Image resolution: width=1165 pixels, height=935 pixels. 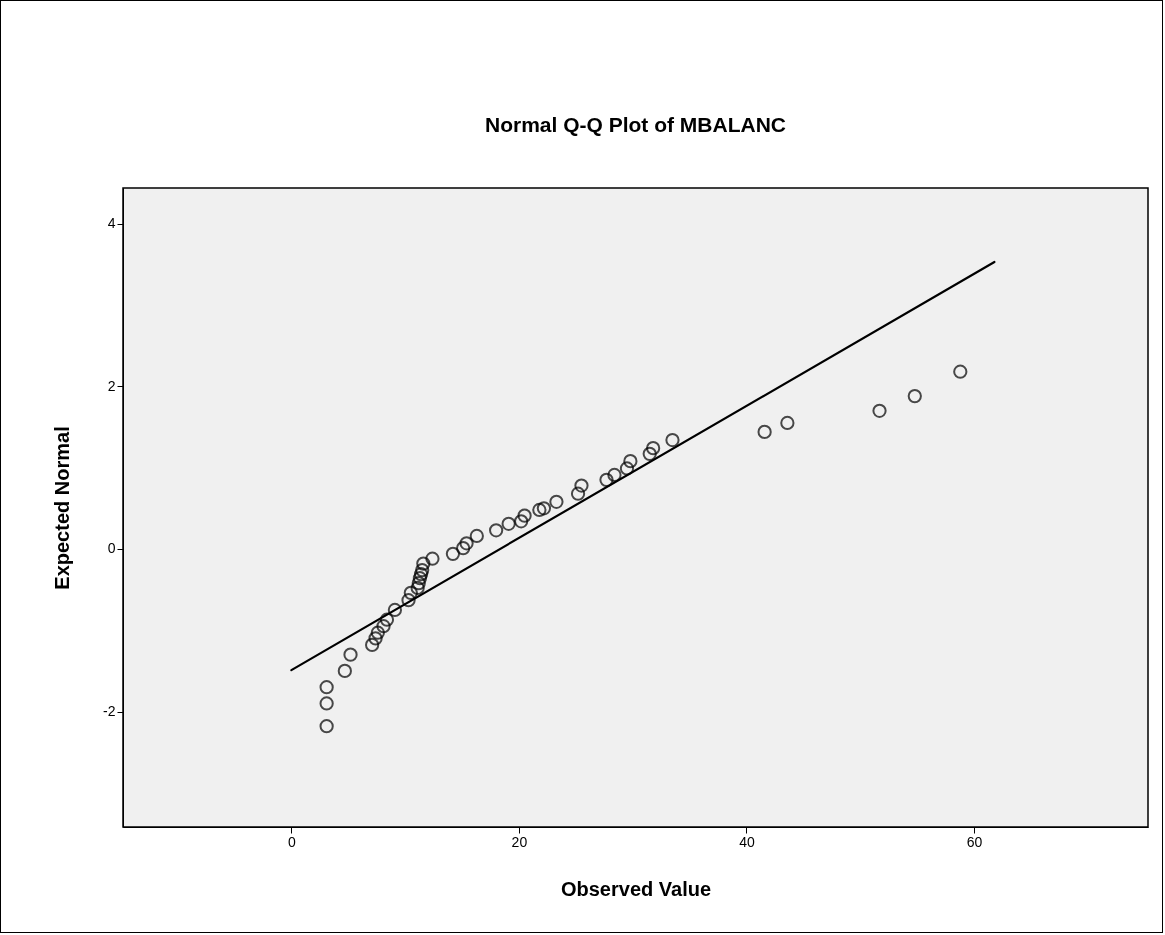 What do you see at coordinates (636, 888) in the screenshot?
I see `x-axis-title: Observed Value` at bounding box center [636, 888].